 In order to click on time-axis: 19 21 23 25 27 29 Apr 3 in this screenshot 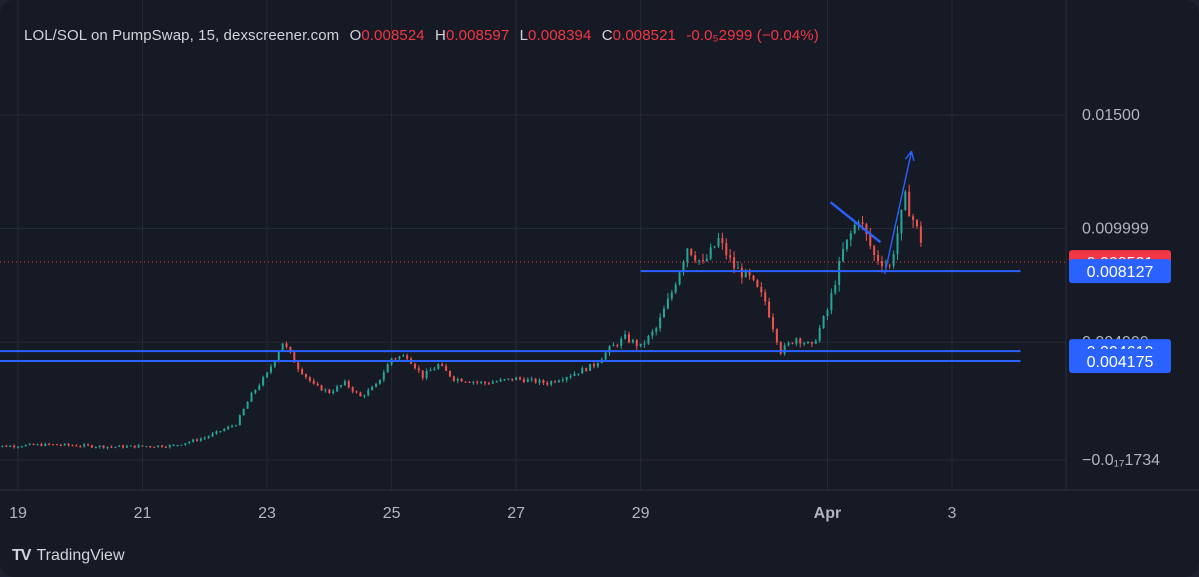, I will do `click(482, 513)`.